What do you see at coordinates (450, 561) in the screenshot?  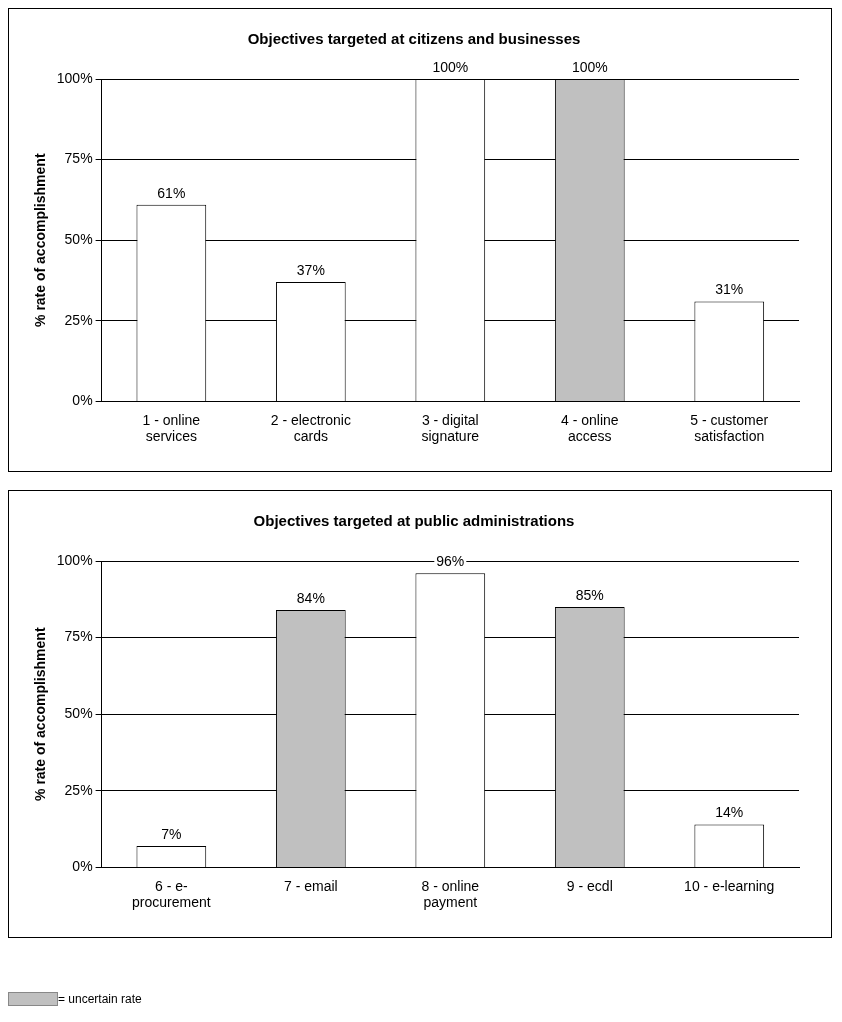 I see `data-label: 96%` at bounding box center [450, 561].